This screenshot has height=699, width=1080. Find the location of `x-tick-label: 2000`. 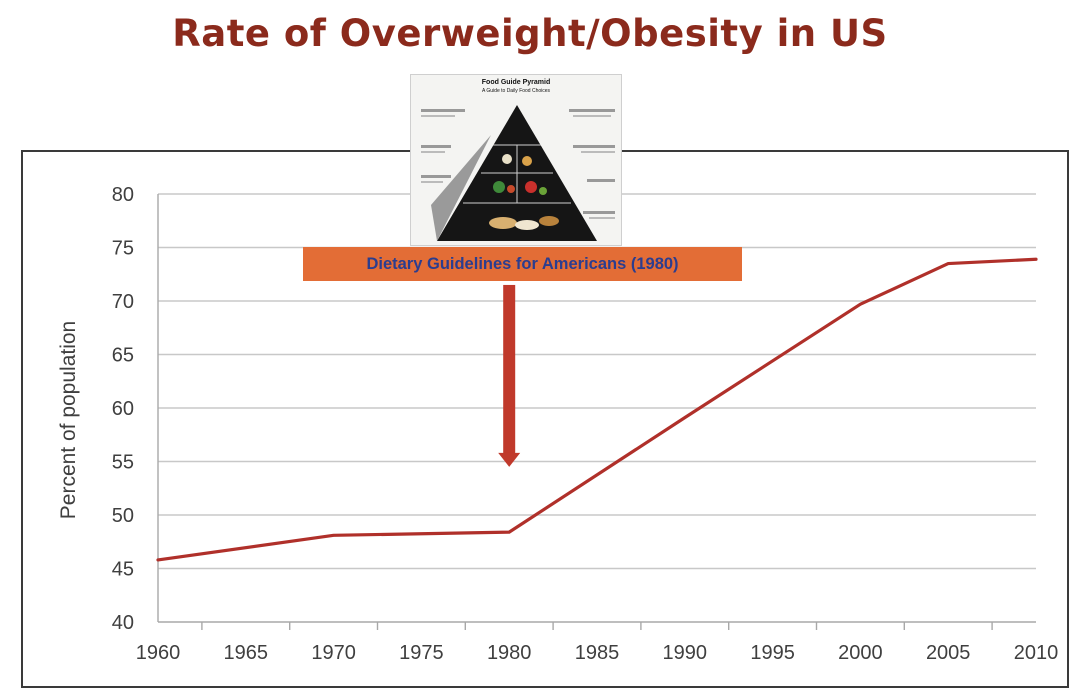

x-tick-label: 2000 is located at coordinates (860, 653).